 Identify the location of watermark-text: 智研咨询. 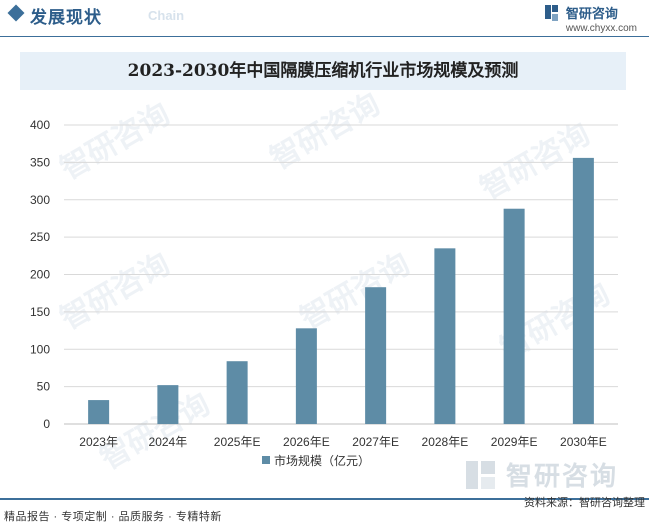
(562, 476).